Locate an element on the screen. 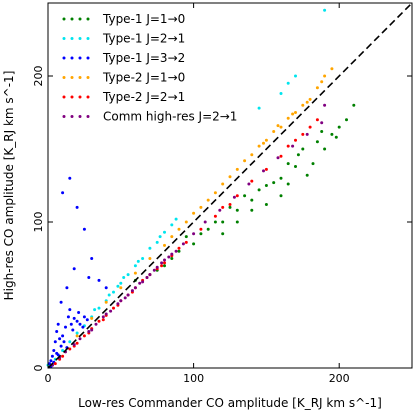 This screenshot has width=416, height=416. y-tick-label: 0 is located at coordinates (38, 368).